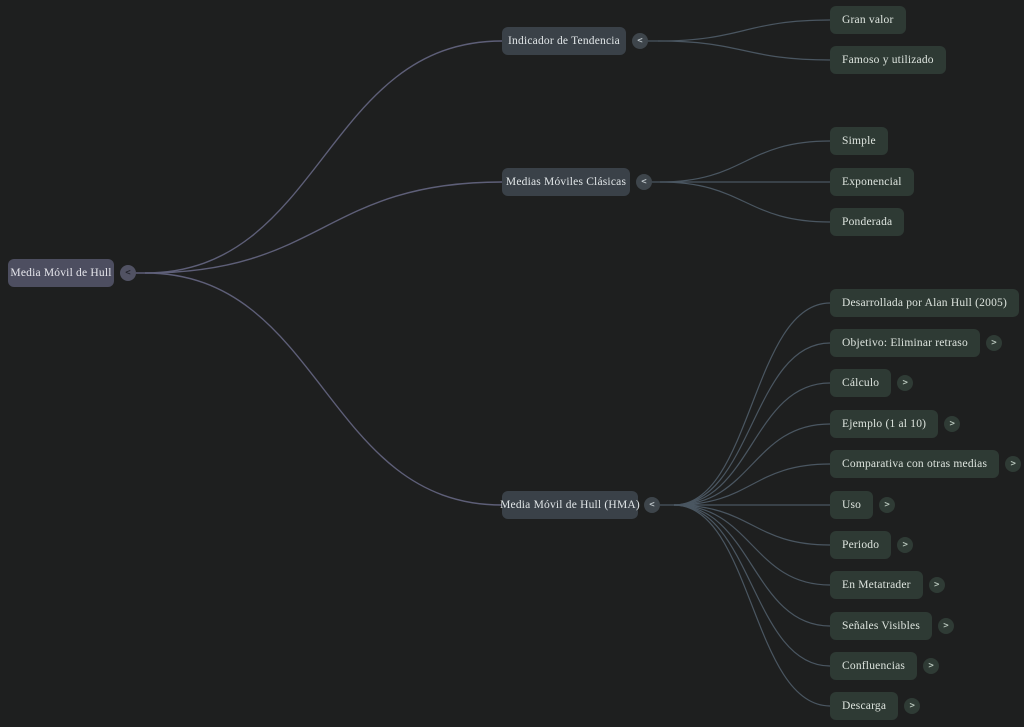  I want to click on mindmap-row: Desarrollada por Alan Hull (2005), so click(925, 303).